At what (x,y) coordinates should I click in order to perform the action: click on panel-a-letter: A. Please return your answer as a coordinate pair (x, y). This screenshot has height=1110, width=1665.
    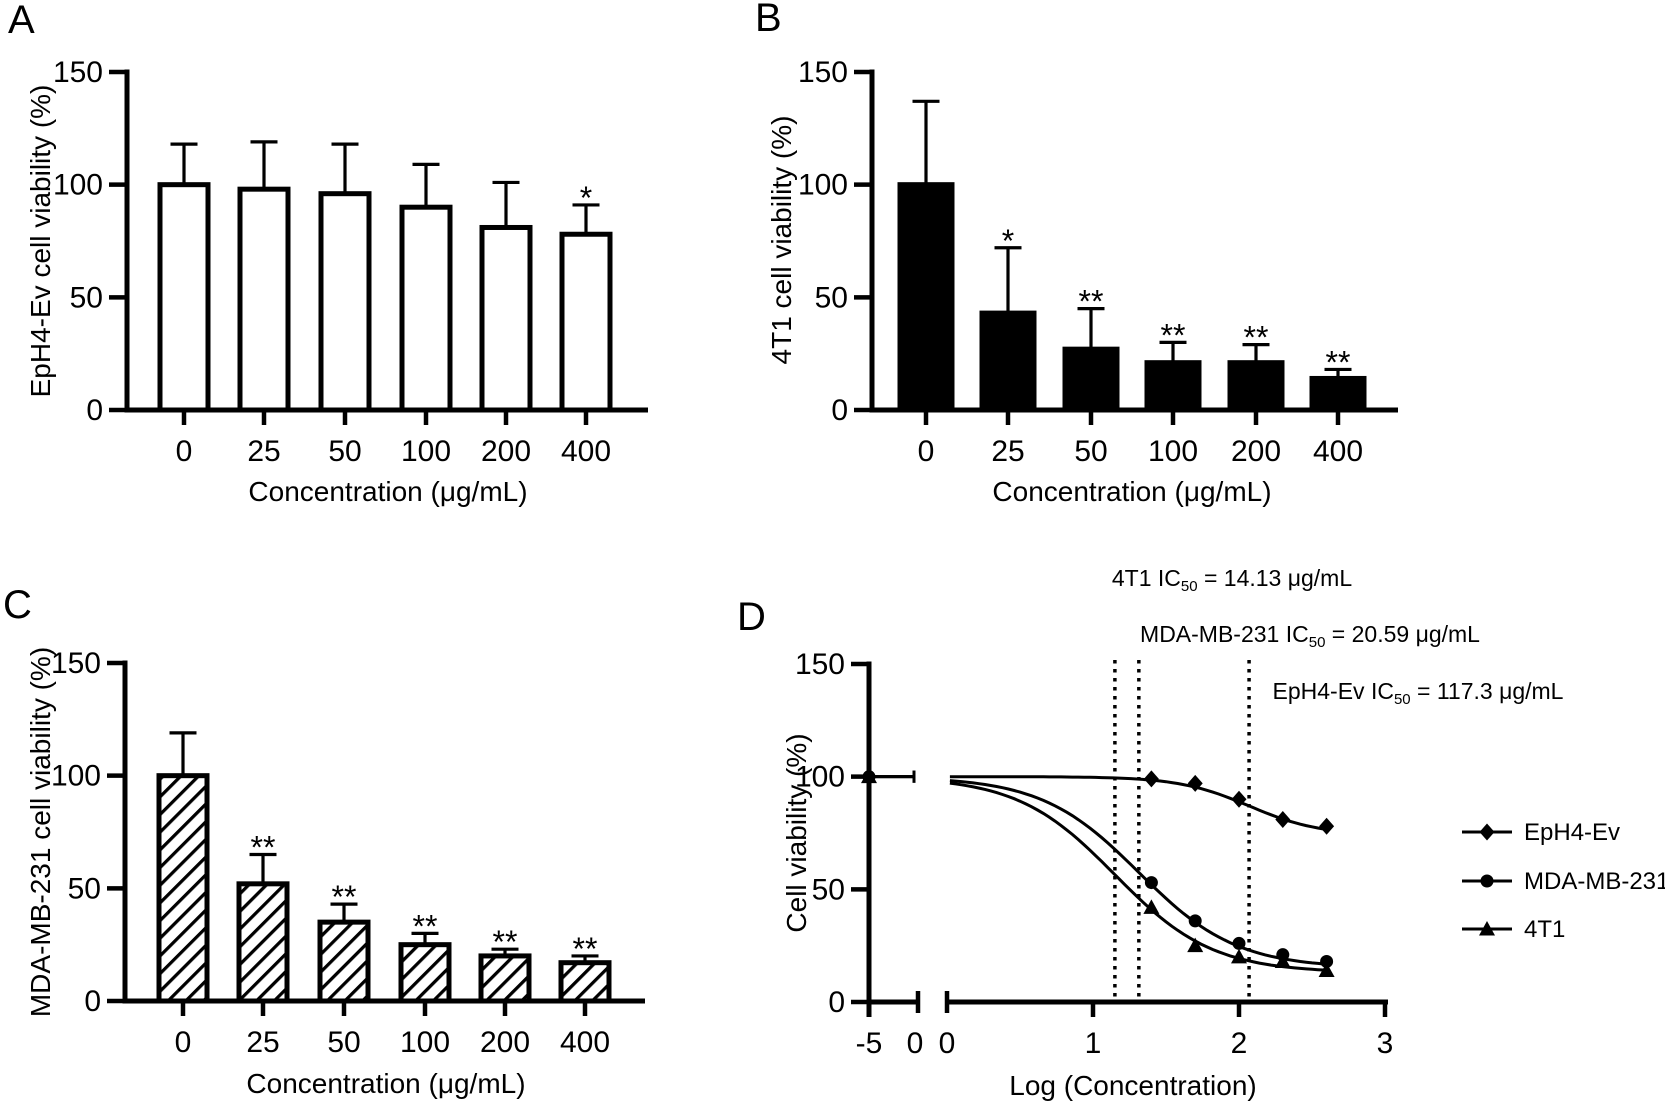
    Looking at the image, I should click on (21, 21).